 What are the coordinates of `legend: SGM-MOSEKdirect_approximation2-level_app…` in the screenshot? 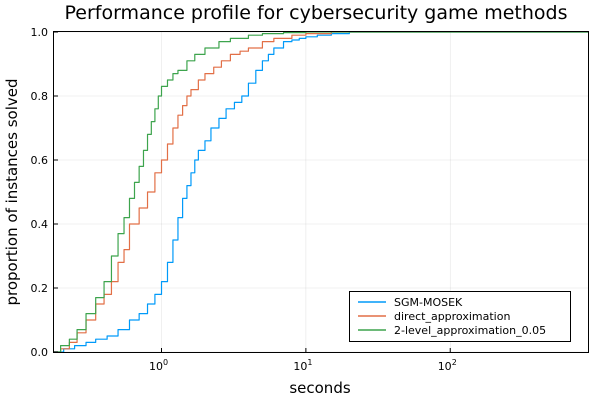 It's located at (460, 316).